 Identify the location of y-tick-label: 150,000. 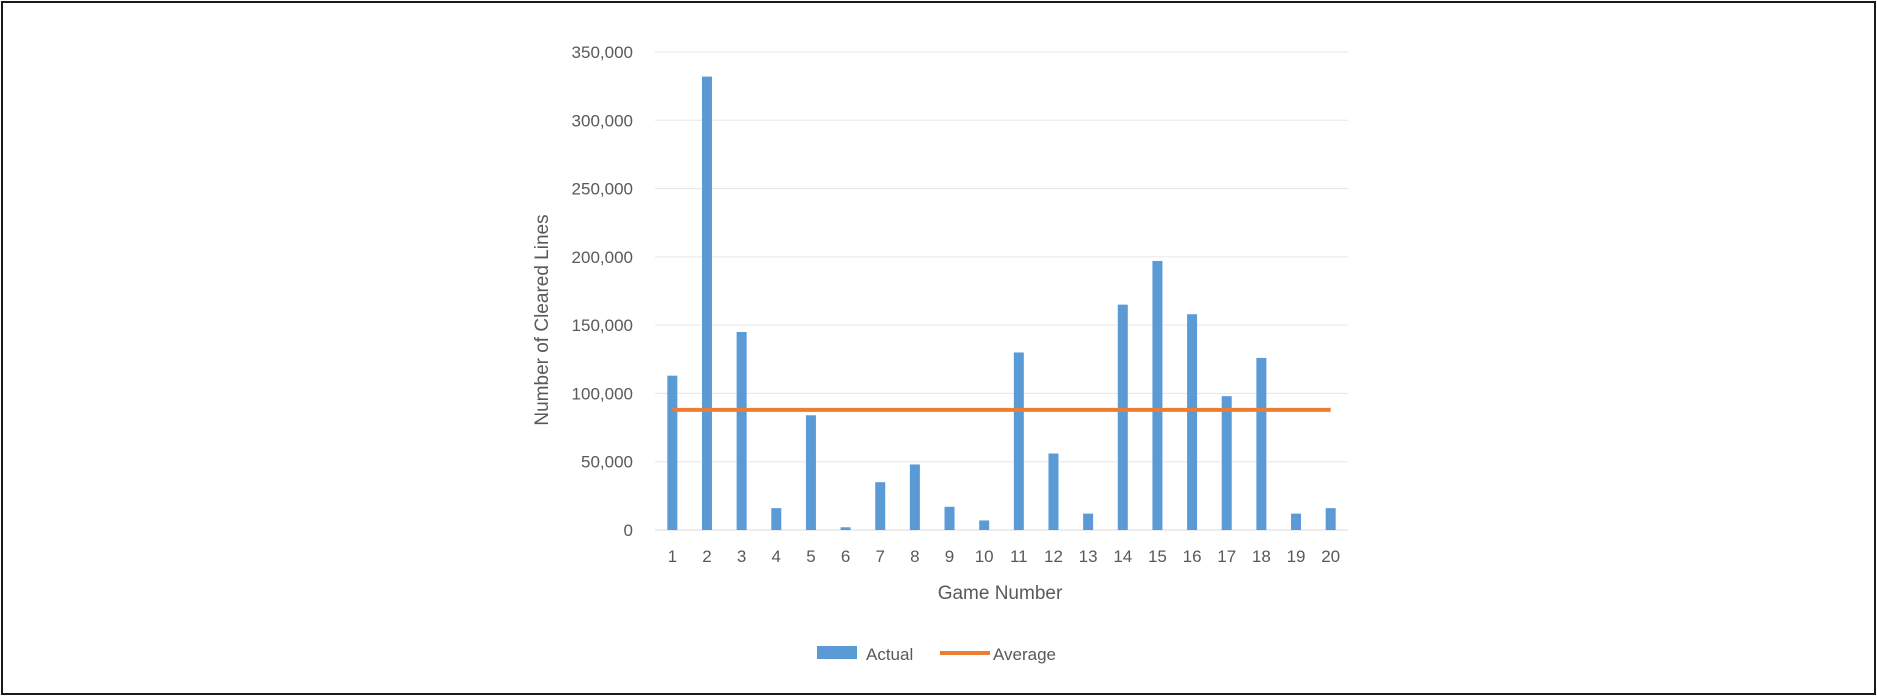
(602, 325).